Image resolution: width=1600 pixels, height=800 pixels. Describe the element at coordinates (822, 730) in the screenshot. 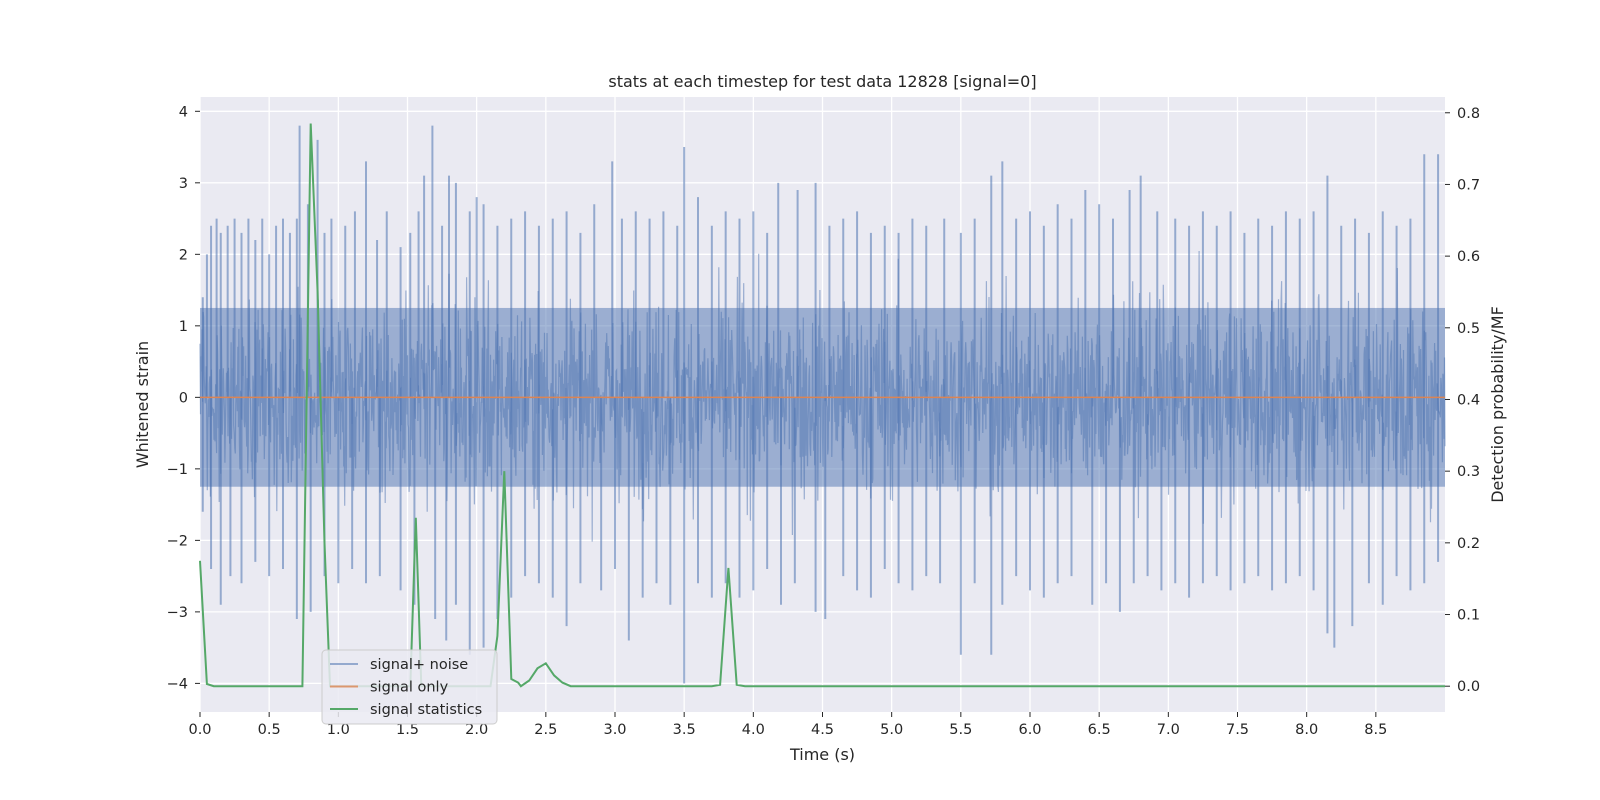

I see `x-tick-label: 4.5` at that location.